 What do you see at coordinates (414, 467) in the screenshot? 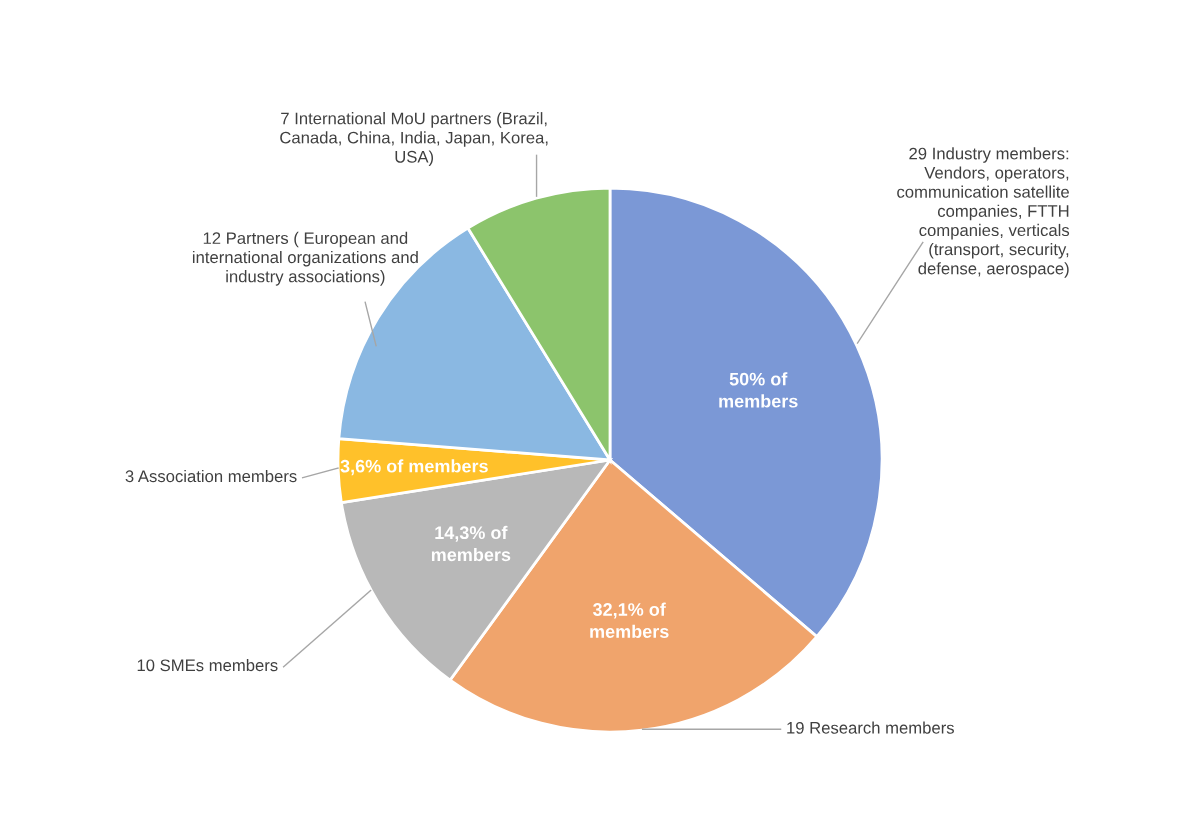
I see `text: 3,6% of members` at bounding box center [414, 467].